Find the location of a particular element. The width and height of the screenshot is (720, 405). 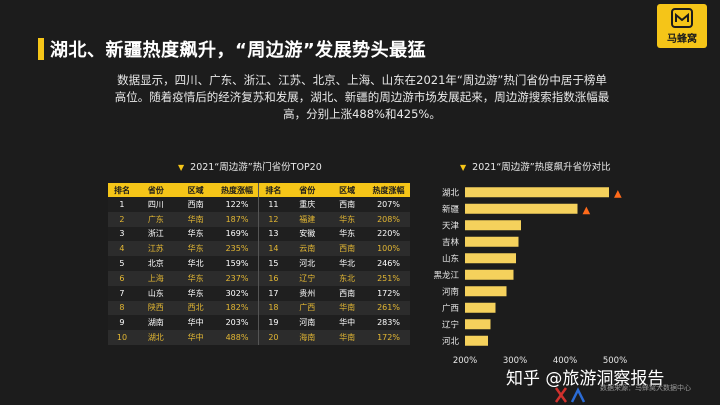

bar-category-label: 河南 is located at coordinates (450, 291).